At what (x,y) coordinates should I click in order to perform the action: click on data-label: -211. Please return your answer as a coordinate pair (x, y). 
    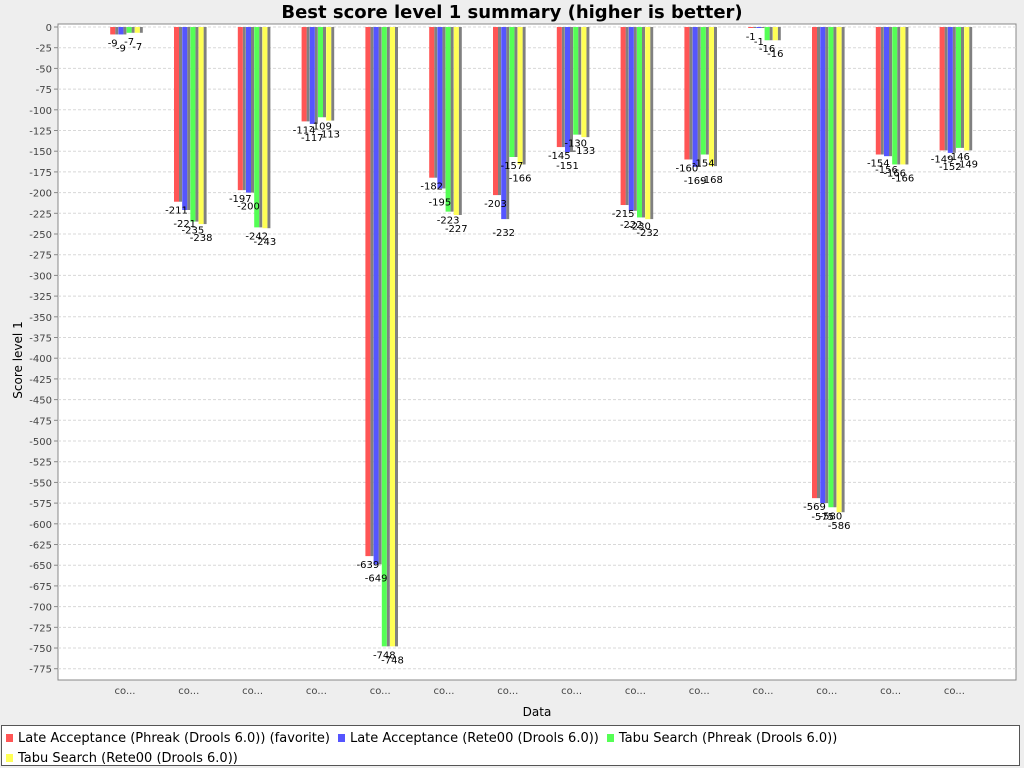
    Looking at the image, I should click on (176, 211).